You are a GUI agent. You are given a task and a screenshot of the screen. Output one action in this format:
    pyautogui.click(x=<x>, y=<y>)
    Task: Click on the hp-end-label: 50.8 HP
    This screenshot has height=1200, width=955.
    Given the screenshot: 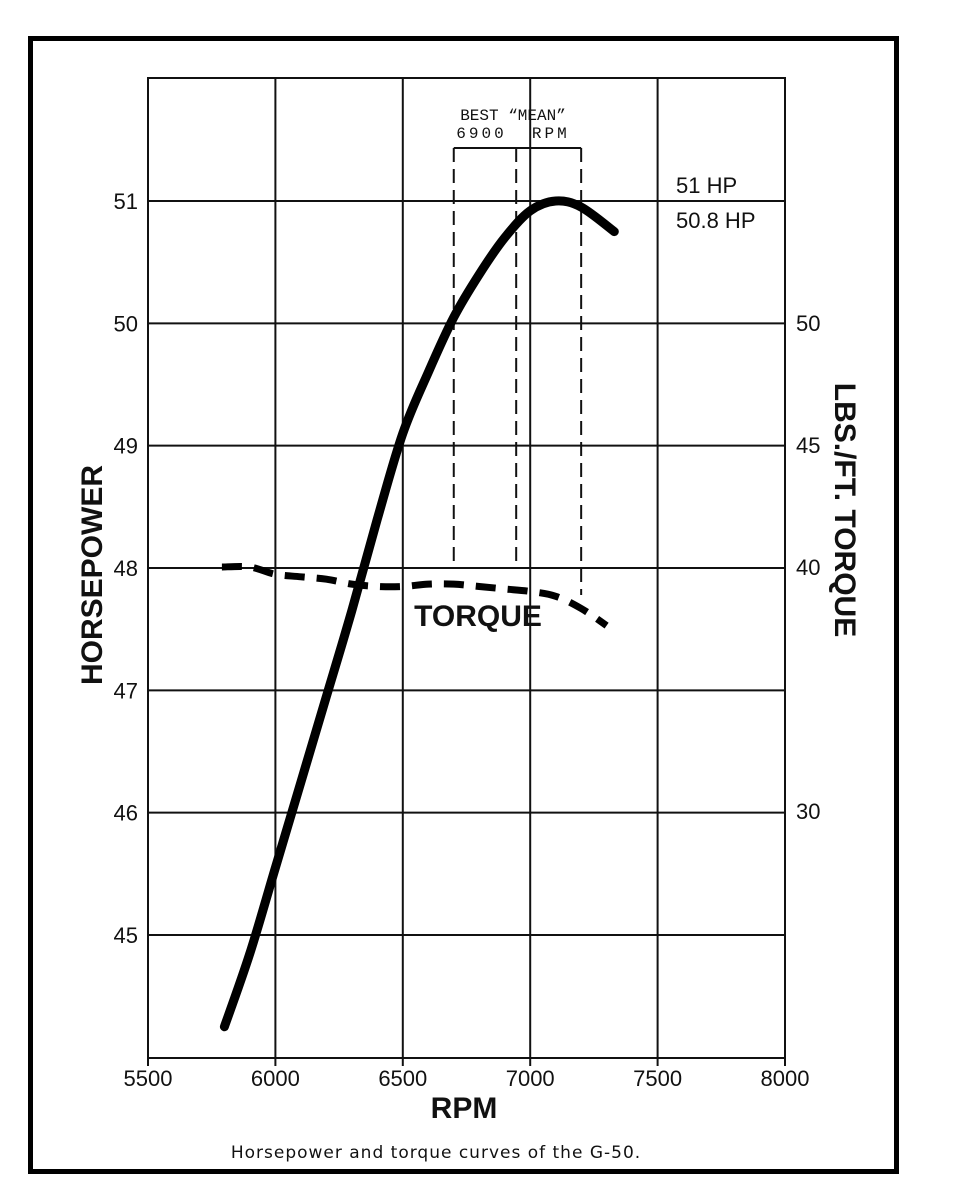 What is the action you would take?
    pyautogui.click(x=716, y=220)
    